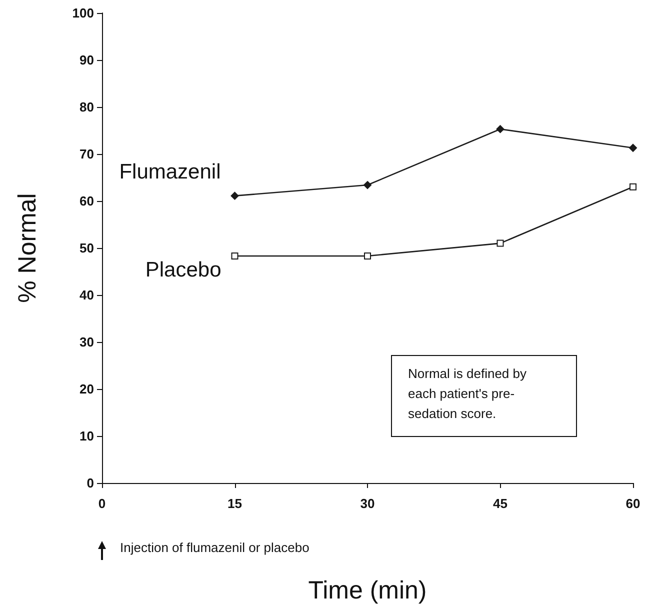  Describe the element at coordinates (90, 483) in the screenshot. I see `y-tick-label: 0` at that location.